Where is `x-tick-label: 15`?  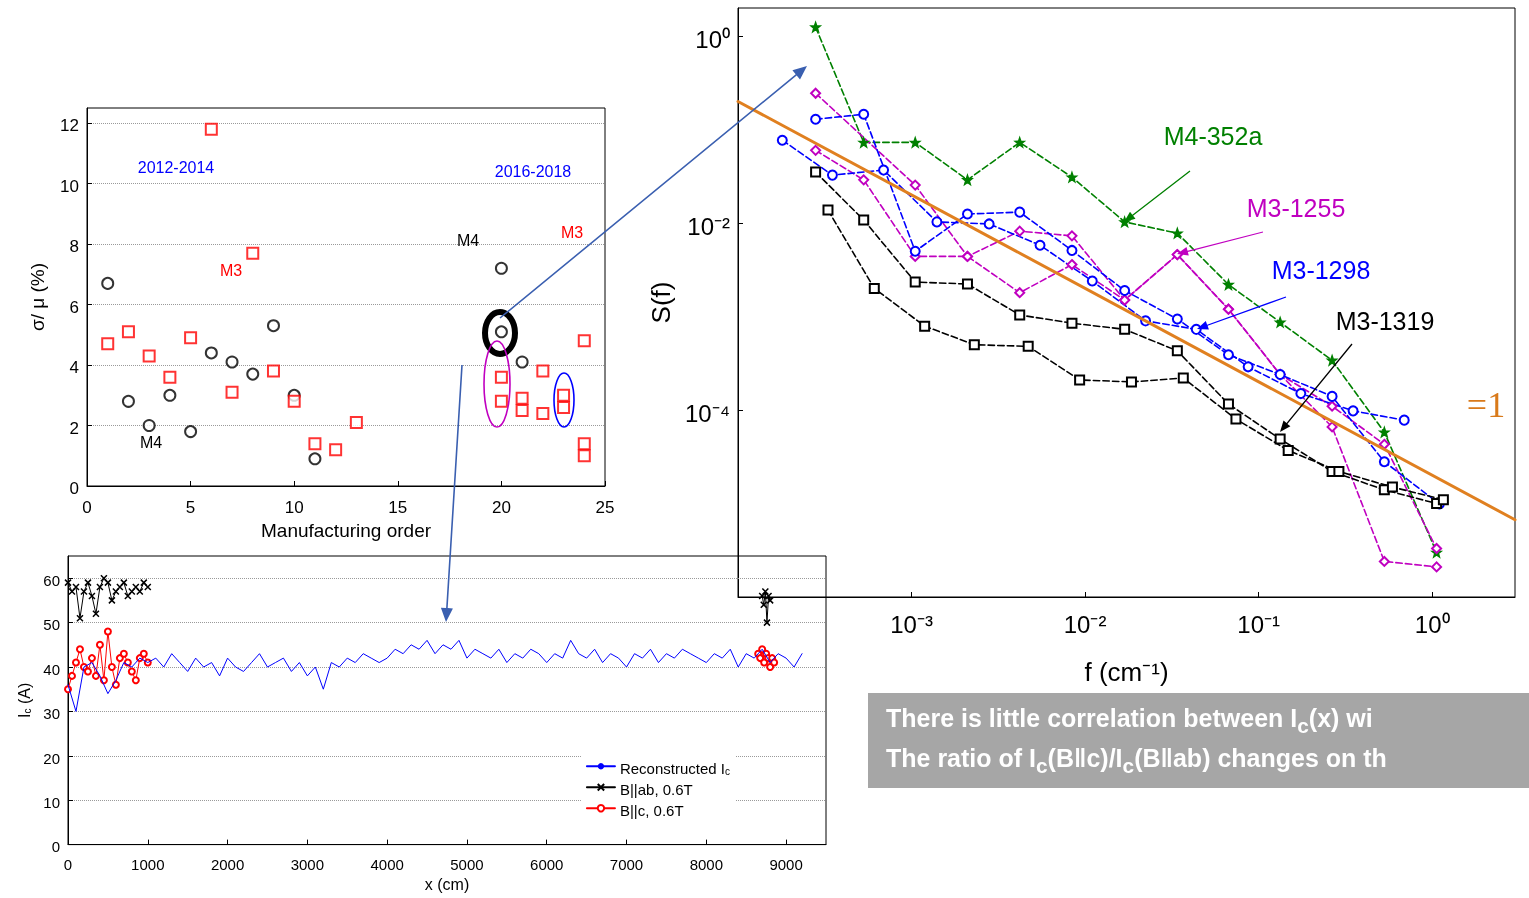
x-tick-label: 15 is located at coordinates (398, 508).